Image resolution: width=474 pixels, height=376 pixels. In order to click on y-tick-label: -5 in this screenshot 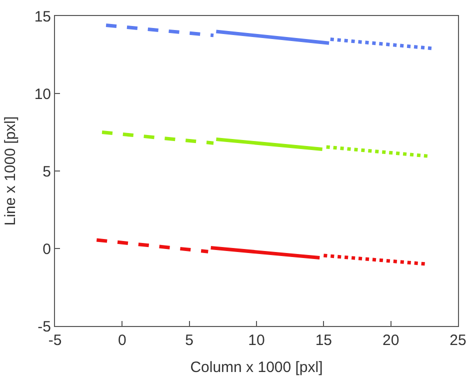, I will do `click(44, 327)`.